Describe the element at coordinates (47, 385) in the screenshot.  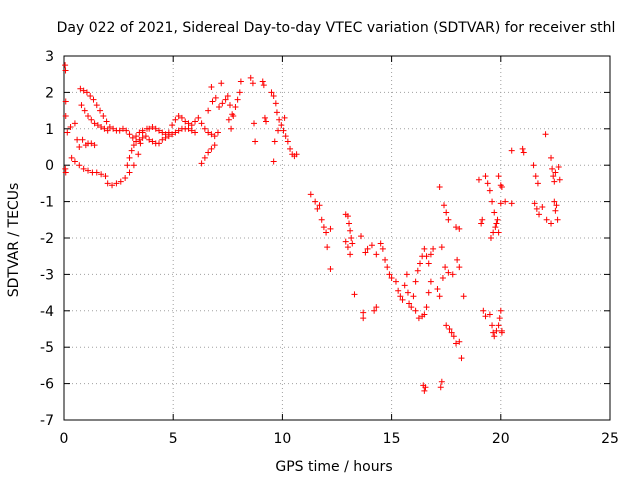
I see `y-tick-label: -6` at that location.